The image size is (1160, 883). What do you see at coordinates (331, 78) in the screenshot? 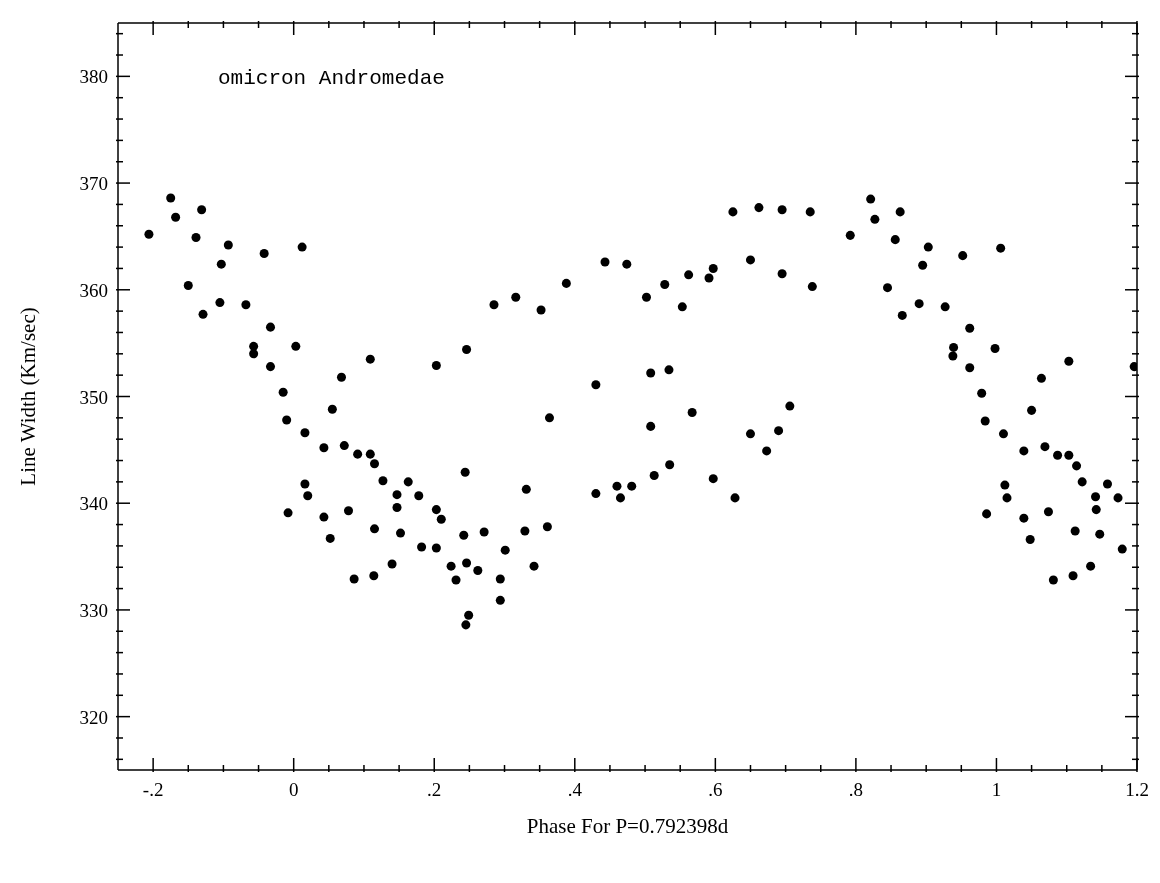
I see `annotation: omicron Andromedae` at bounding box center [331, 78].